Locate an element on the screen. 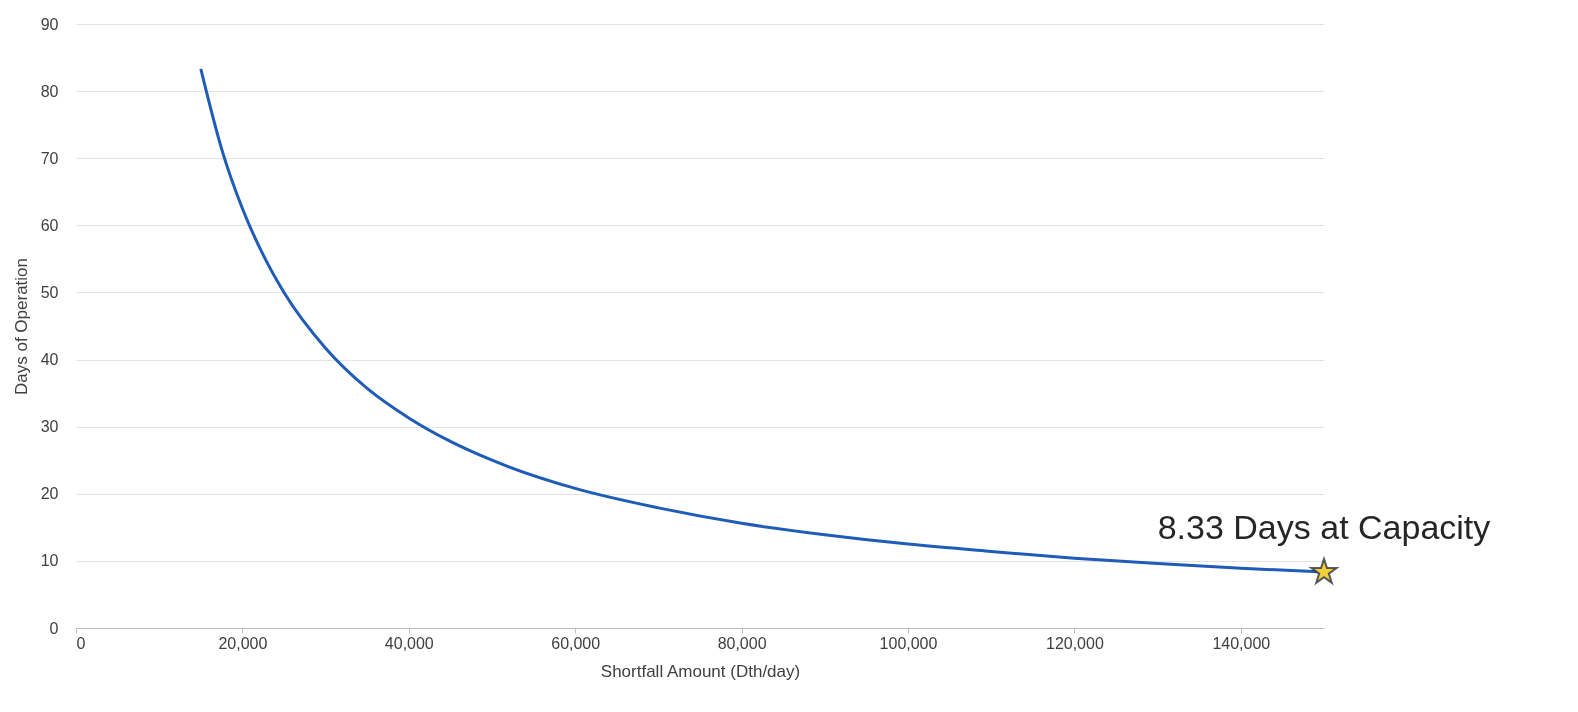  y-axis-title: Days of Operation is located at coordinates (21, 326).